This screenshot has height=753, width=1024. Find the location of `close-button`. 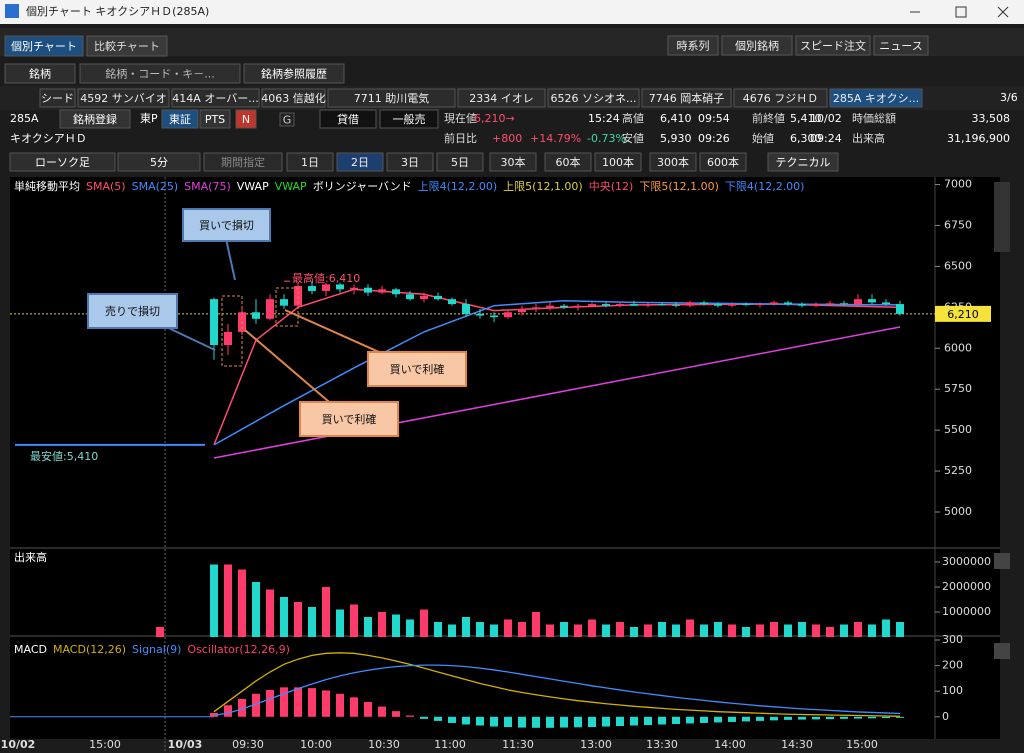

close-button is located at coordinates (1003, 12).